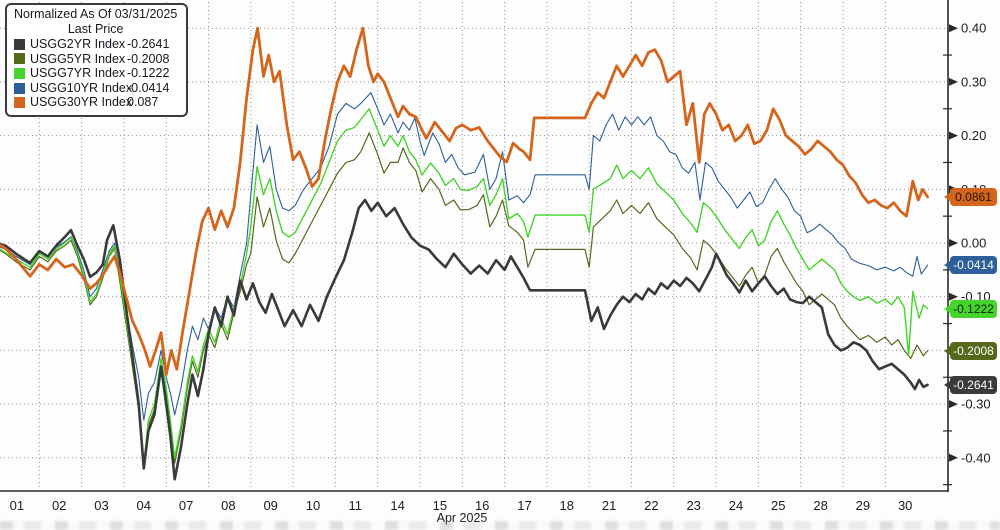 The image size is (1000, 530). I want to click on x-tick-label: 02, so click(59, 505).